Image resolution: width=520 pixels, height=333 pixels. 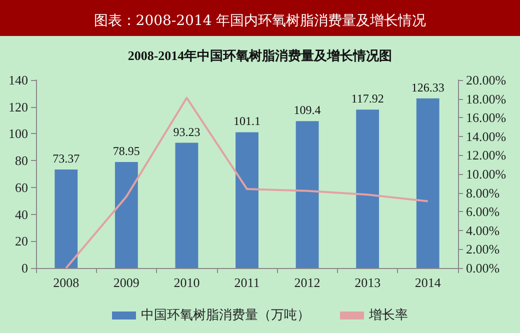 What do you see at coordinates (21, 214) in the screenshot?
I see `y-tick-label: 40` at bounding box center [21, 214].